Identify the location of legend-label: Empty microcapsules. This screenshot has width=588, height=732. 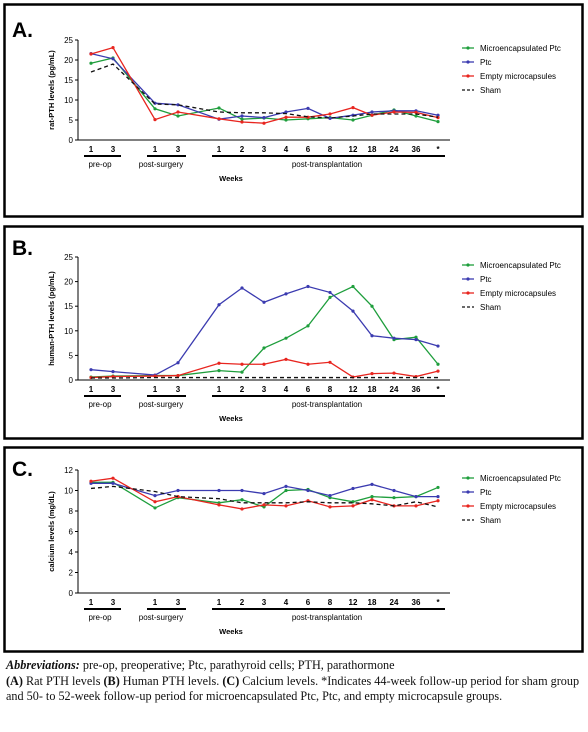
(518, 293).